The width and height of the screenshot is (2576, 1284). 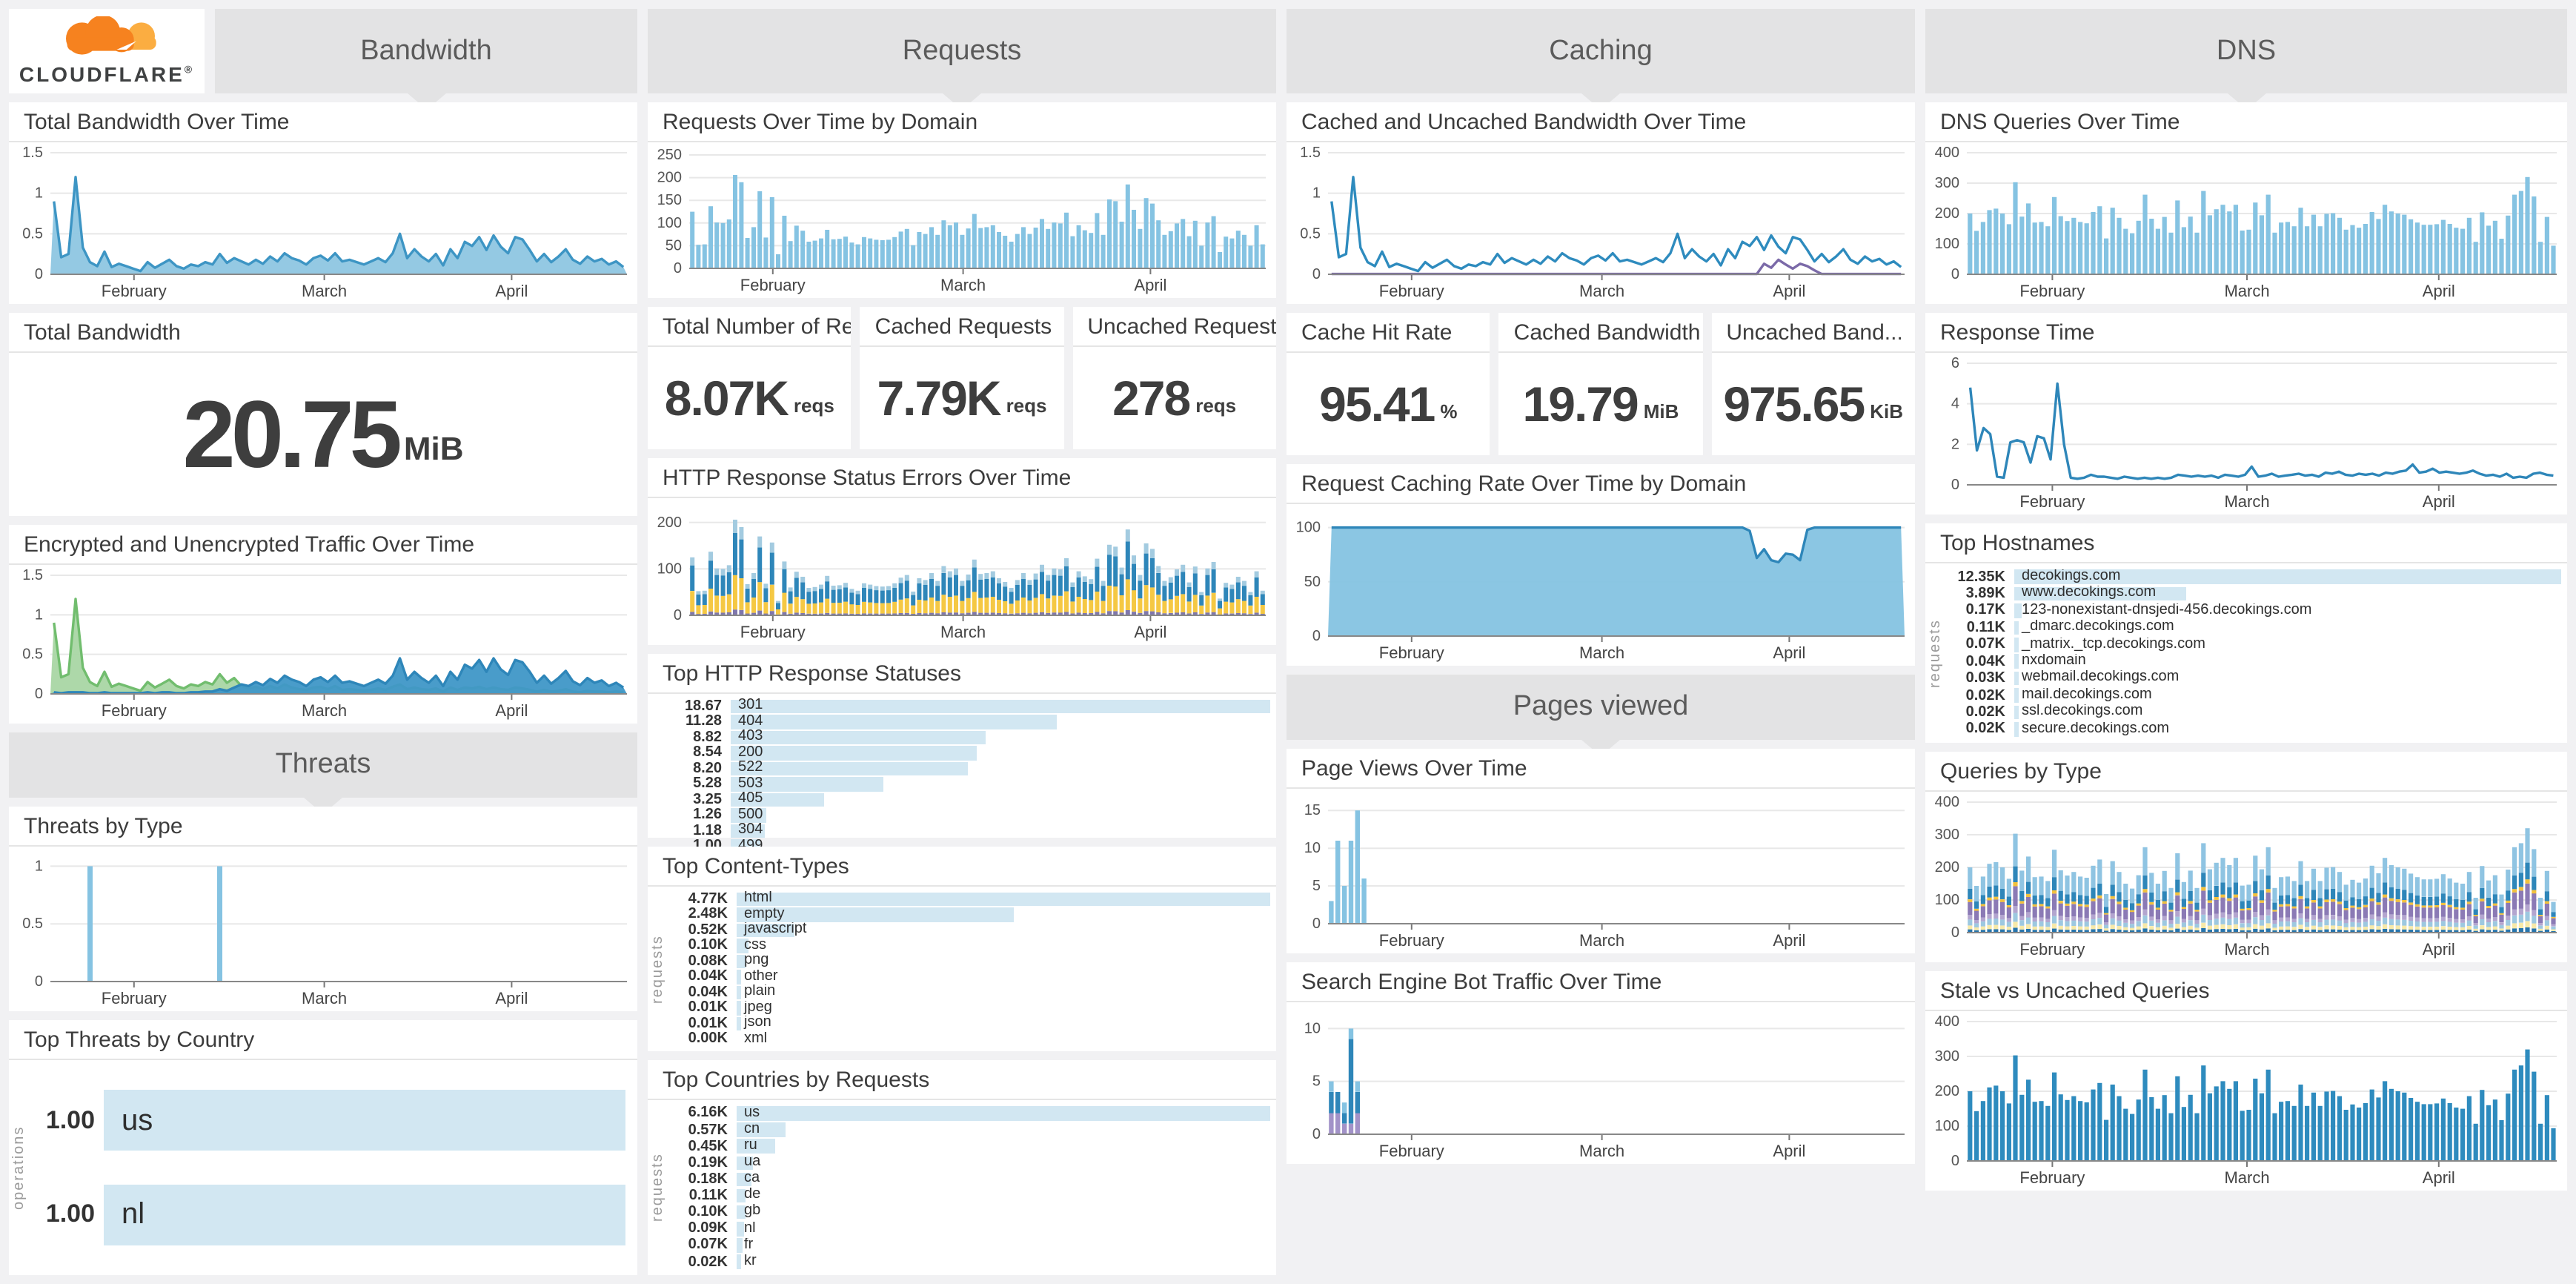 I want to click on chart-requests-over-time: 0 50 100 150 200 250 February March April, so click(x=961, y=220).